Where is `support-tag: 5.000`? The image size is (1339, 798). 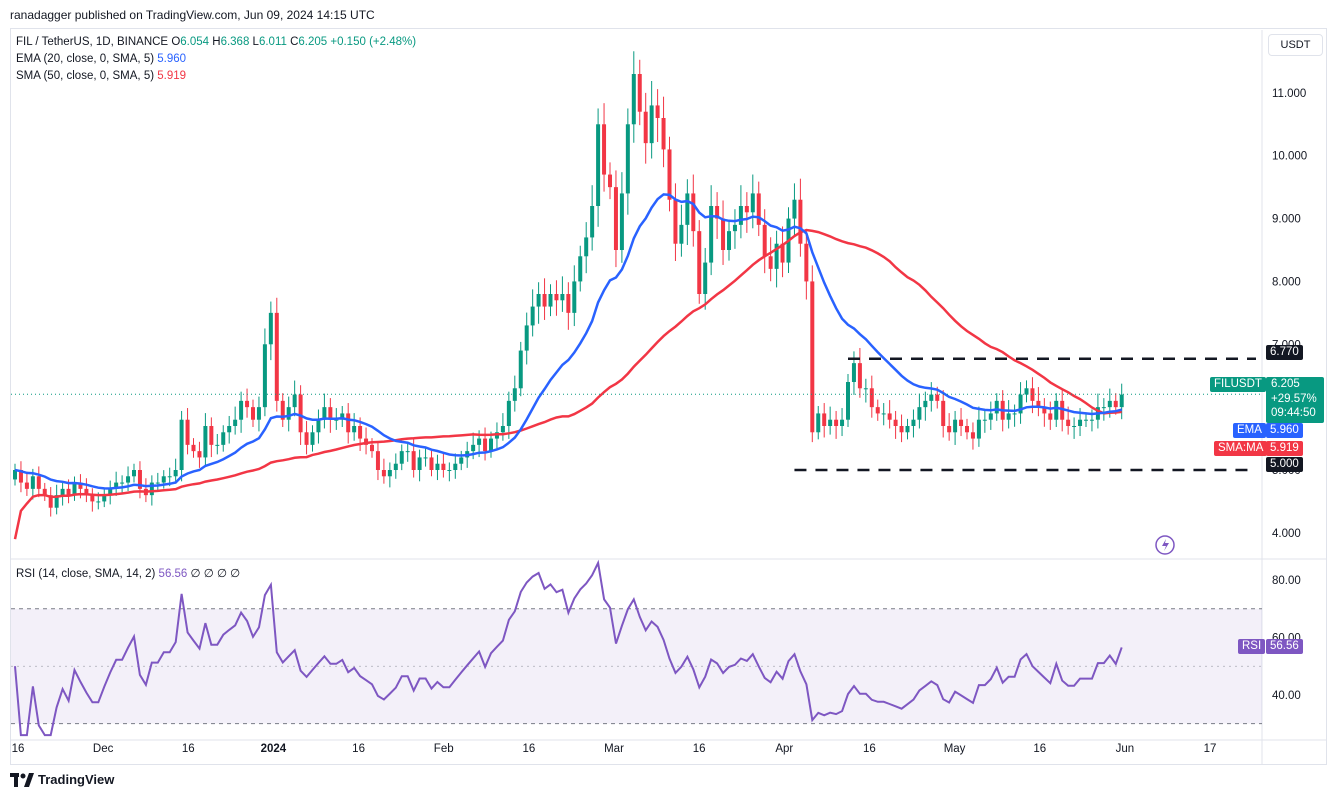
support-tag: 5.000 is located at coordinates (1284, 464).